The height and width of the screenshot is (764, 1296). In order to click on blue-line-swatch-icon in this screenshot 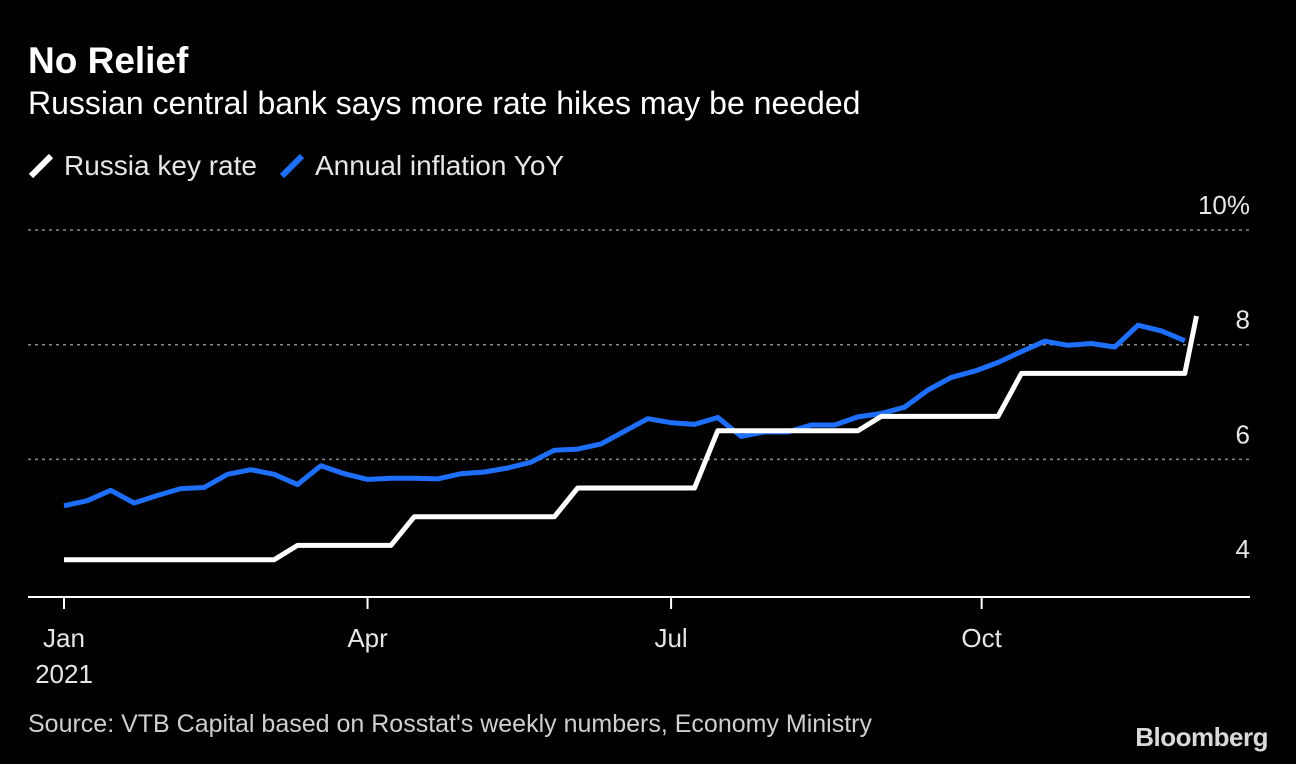, I will do `click(292, 166)`.